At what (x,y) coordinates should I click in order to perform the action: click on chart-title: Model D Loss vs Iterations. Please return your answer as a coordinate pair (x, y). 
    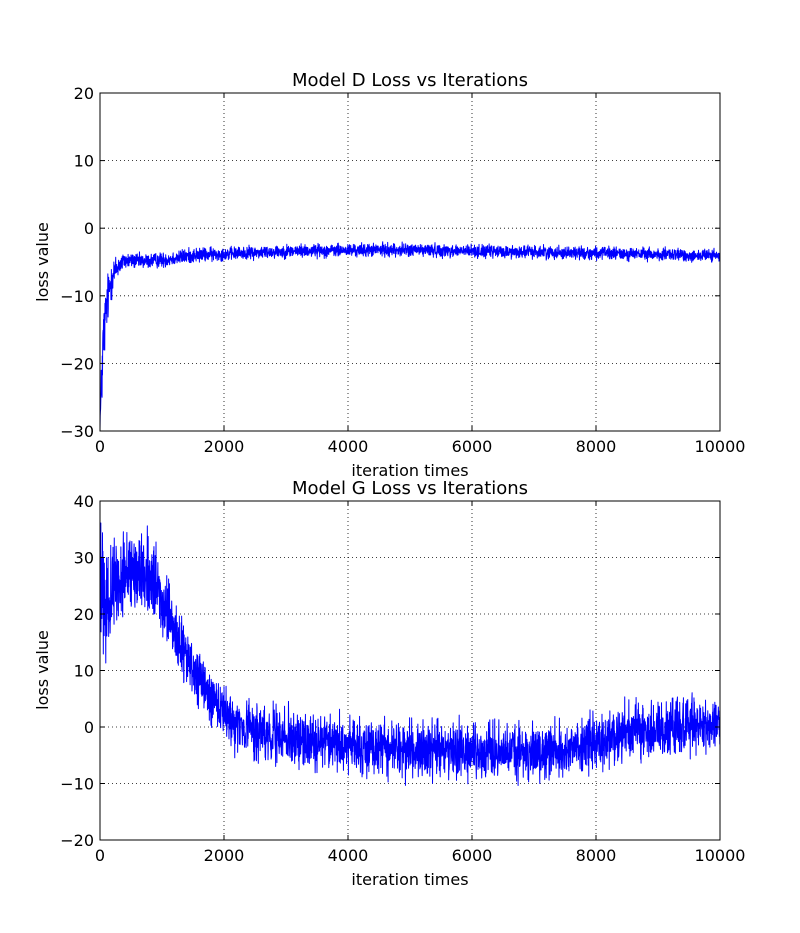
    Looking at the image, I should click on (410, 80).